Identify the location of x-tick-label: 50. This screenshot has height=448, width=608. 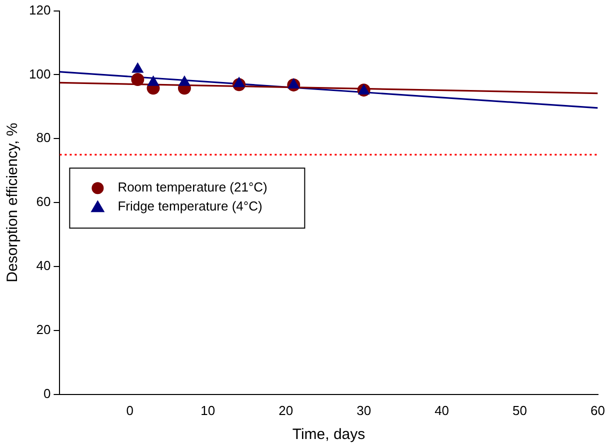
(520, 410).